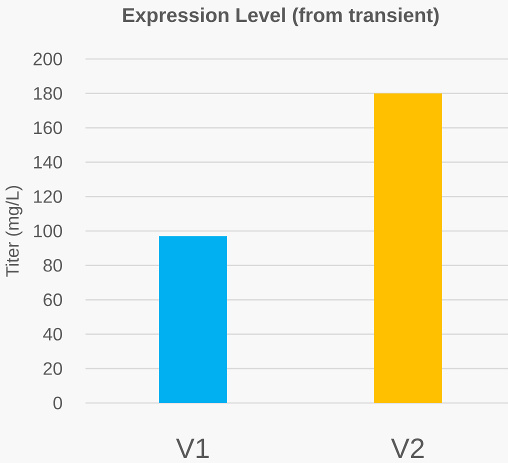  Describe the element at coordinates (48, 93) in the screenshot. I see `y-tick-label: 180` at that location.